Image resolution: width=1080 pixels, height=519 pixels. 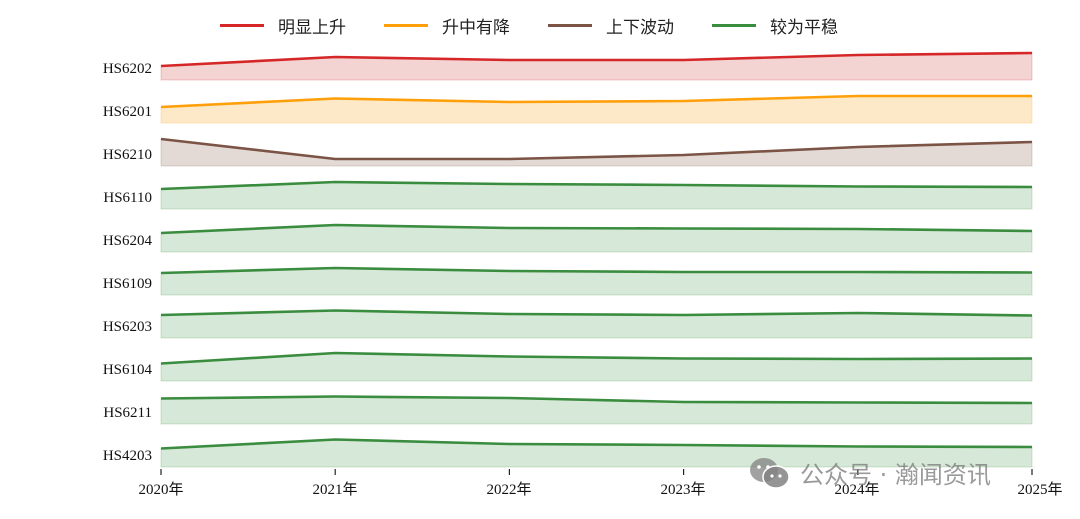 I want to click on x-tick-label: 2021年, so click(x=335, y=490).